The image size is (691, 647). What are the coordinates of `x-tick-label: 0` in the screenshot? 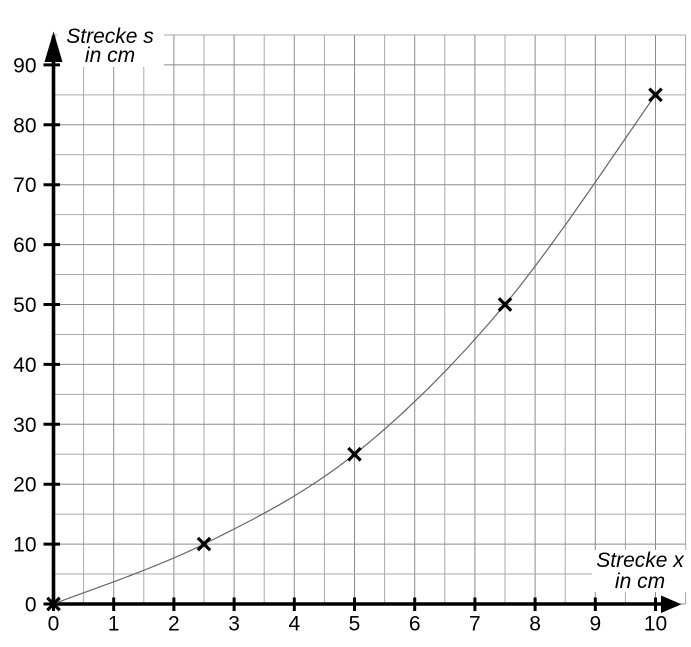 It's located at (54, 624).